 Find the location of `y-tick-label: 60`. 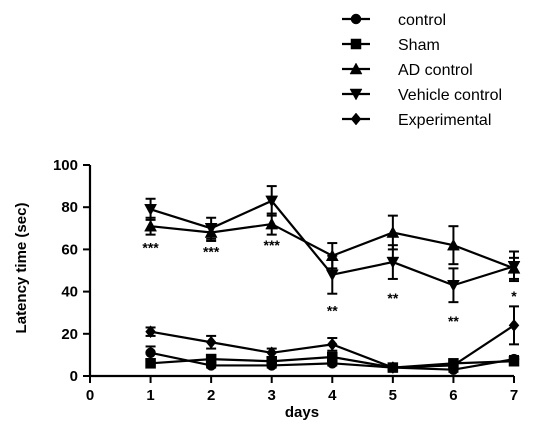

y-tick-label: 60 is located at coordinates (69, 249).